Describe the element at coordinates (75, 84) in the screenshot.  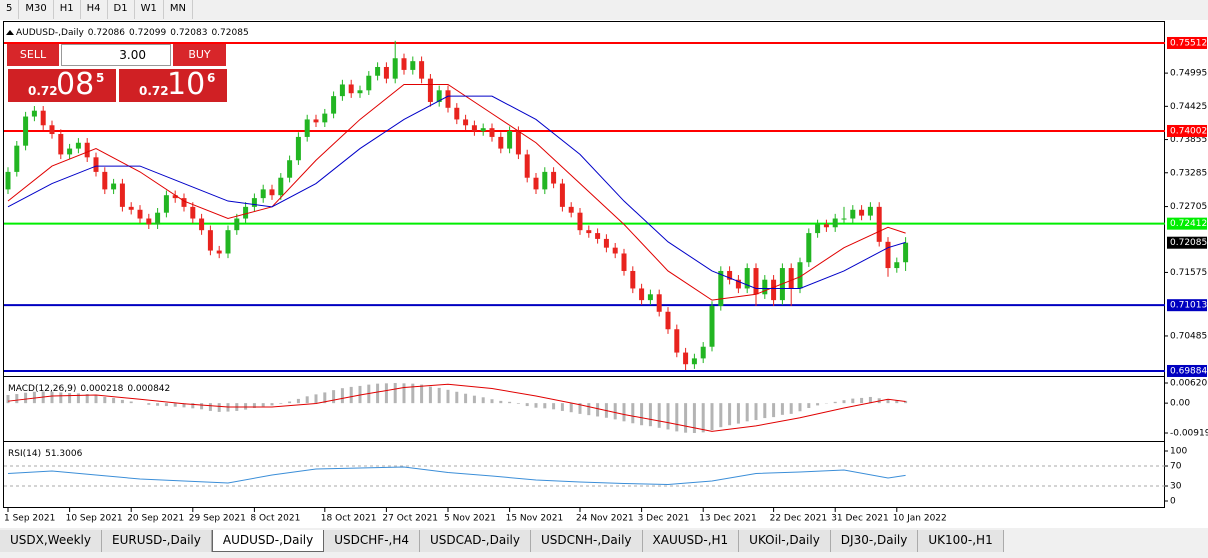
I see `price-big: 08` at that location.